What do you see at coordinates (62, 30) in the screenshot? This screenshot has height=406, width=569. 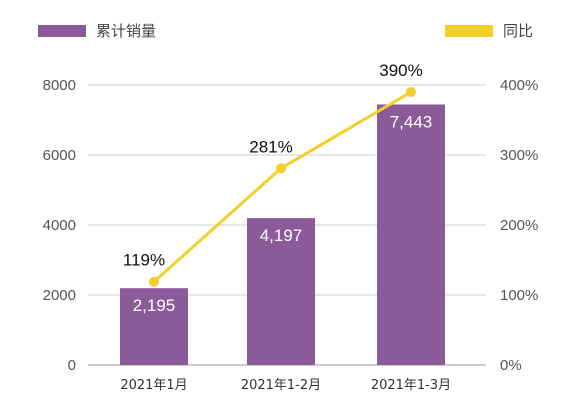 I see `legend-swatch-sales` at bounding box center [62, 30].